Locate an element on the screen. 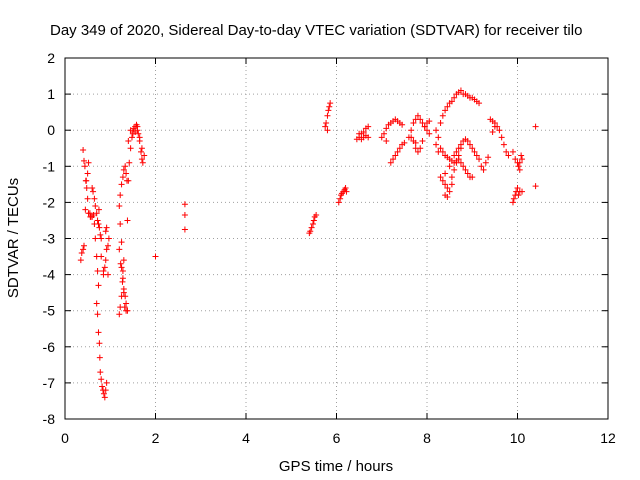  x-tick-label: 8 is located at coordinates (427, 438).